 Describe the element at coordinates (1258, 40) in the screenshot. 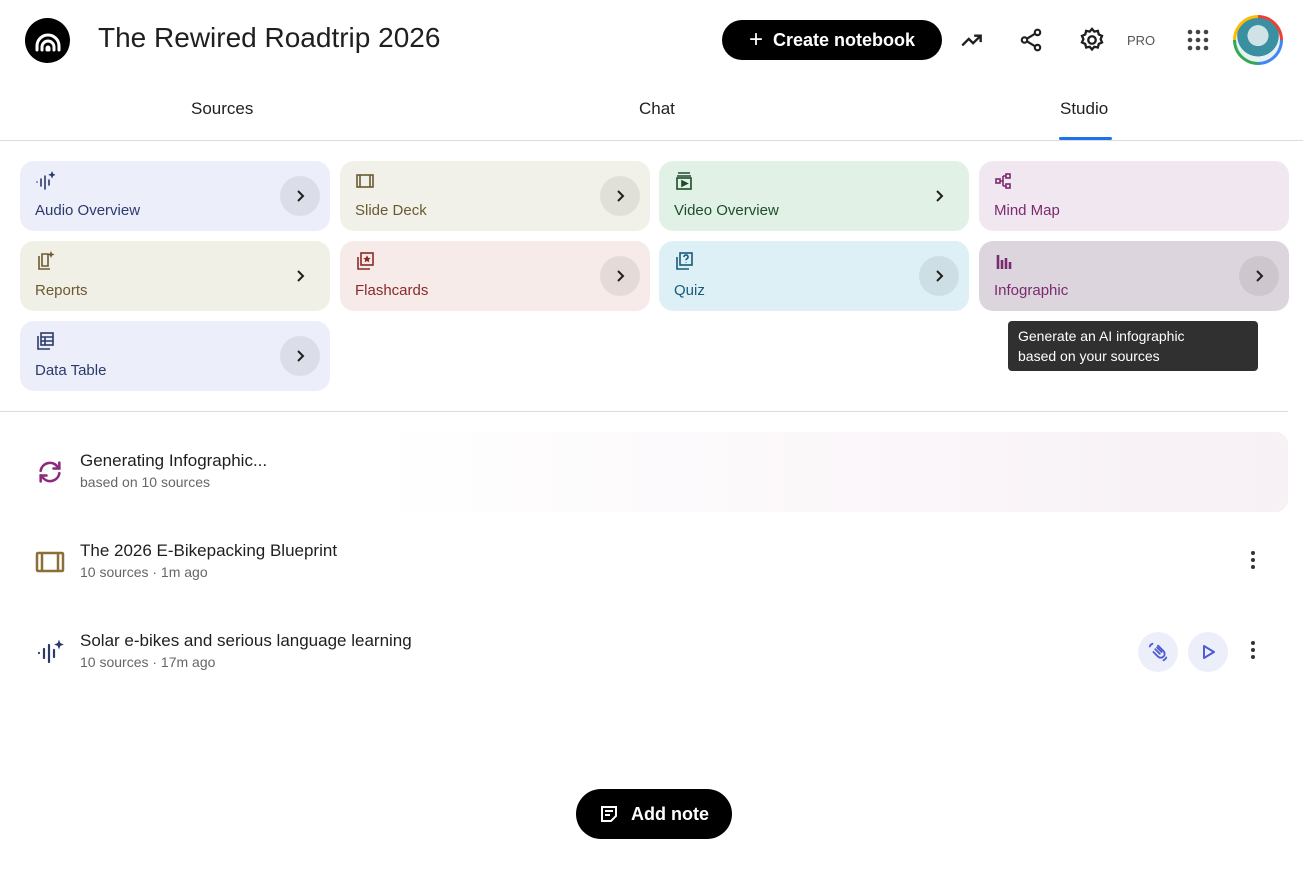

I see `user-avatar` at that location.